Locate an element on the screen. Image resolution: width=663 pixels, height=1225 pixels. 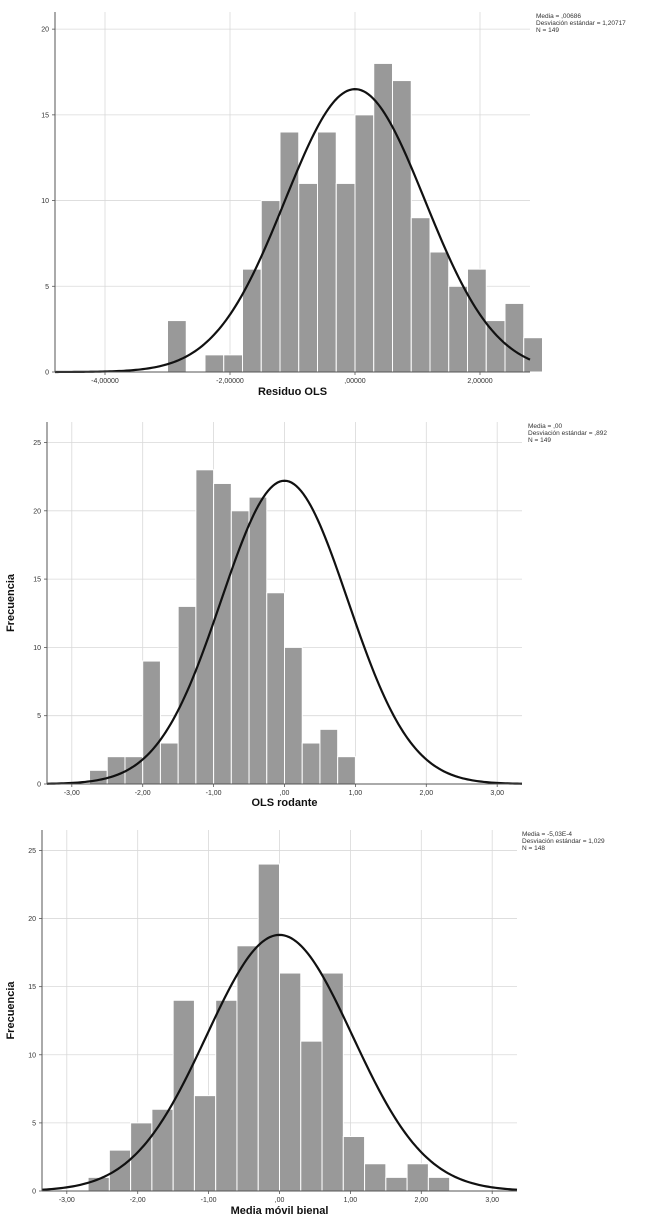
x-axis-title: Residuo OLS is located at coordinates (292, 392).